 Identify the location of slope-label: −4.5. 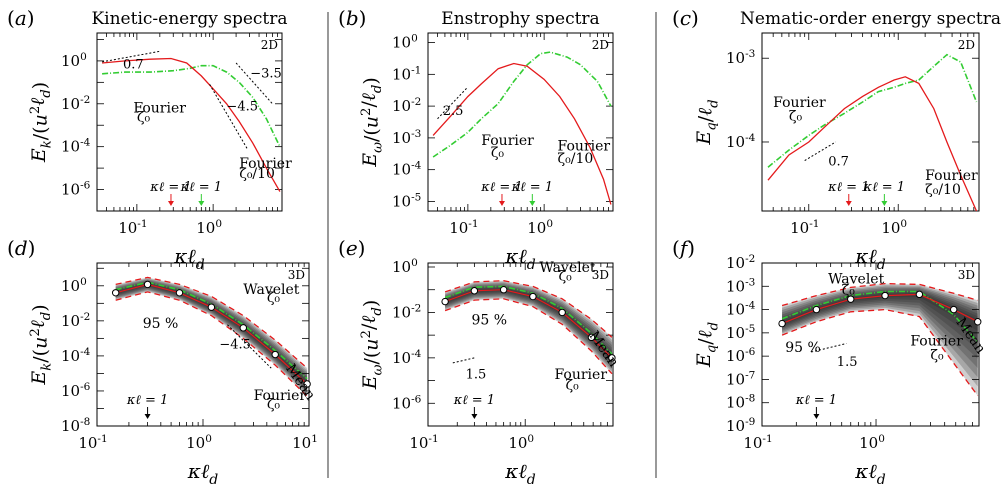
(235, 344).